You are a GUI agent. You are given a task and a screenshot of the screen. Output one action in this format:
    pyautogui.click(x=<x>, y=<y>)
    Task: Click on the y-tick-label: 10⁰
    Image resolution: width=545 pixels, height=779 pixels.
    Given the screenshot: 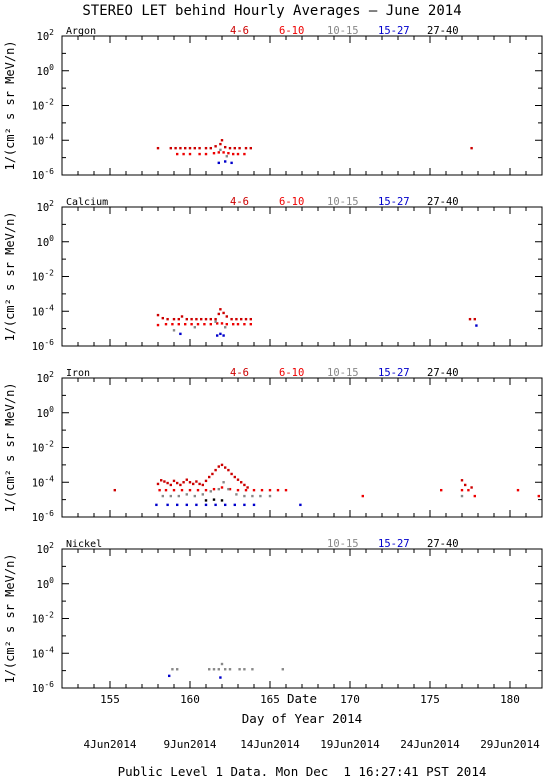 What is the action you would take?
    pyautogui.click(x=46, y=412)
    